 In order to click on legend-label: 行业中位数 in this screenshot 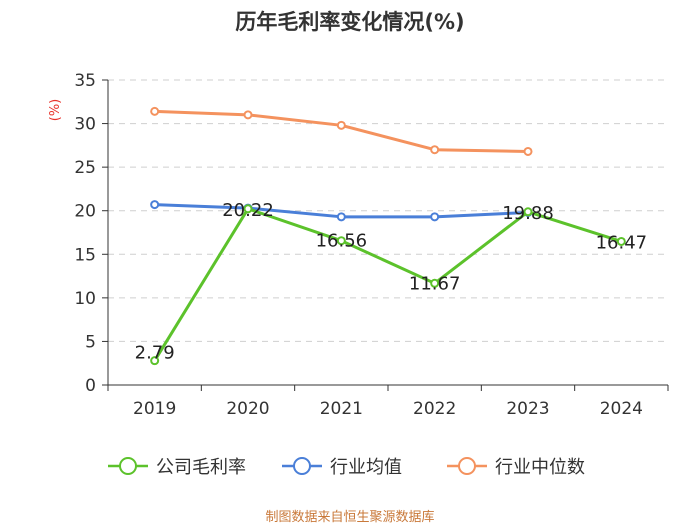, I will do `click(540, 467)`.